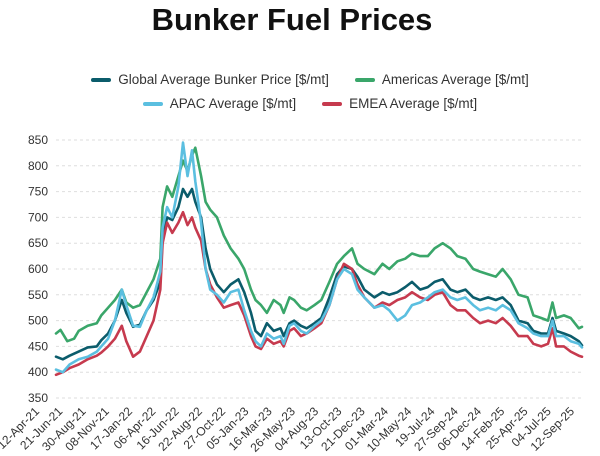 The image size is (600, 456). Describe the element at coordinates (38, 140) in the screenshot. I see `y-tick-label: 850` at that location.